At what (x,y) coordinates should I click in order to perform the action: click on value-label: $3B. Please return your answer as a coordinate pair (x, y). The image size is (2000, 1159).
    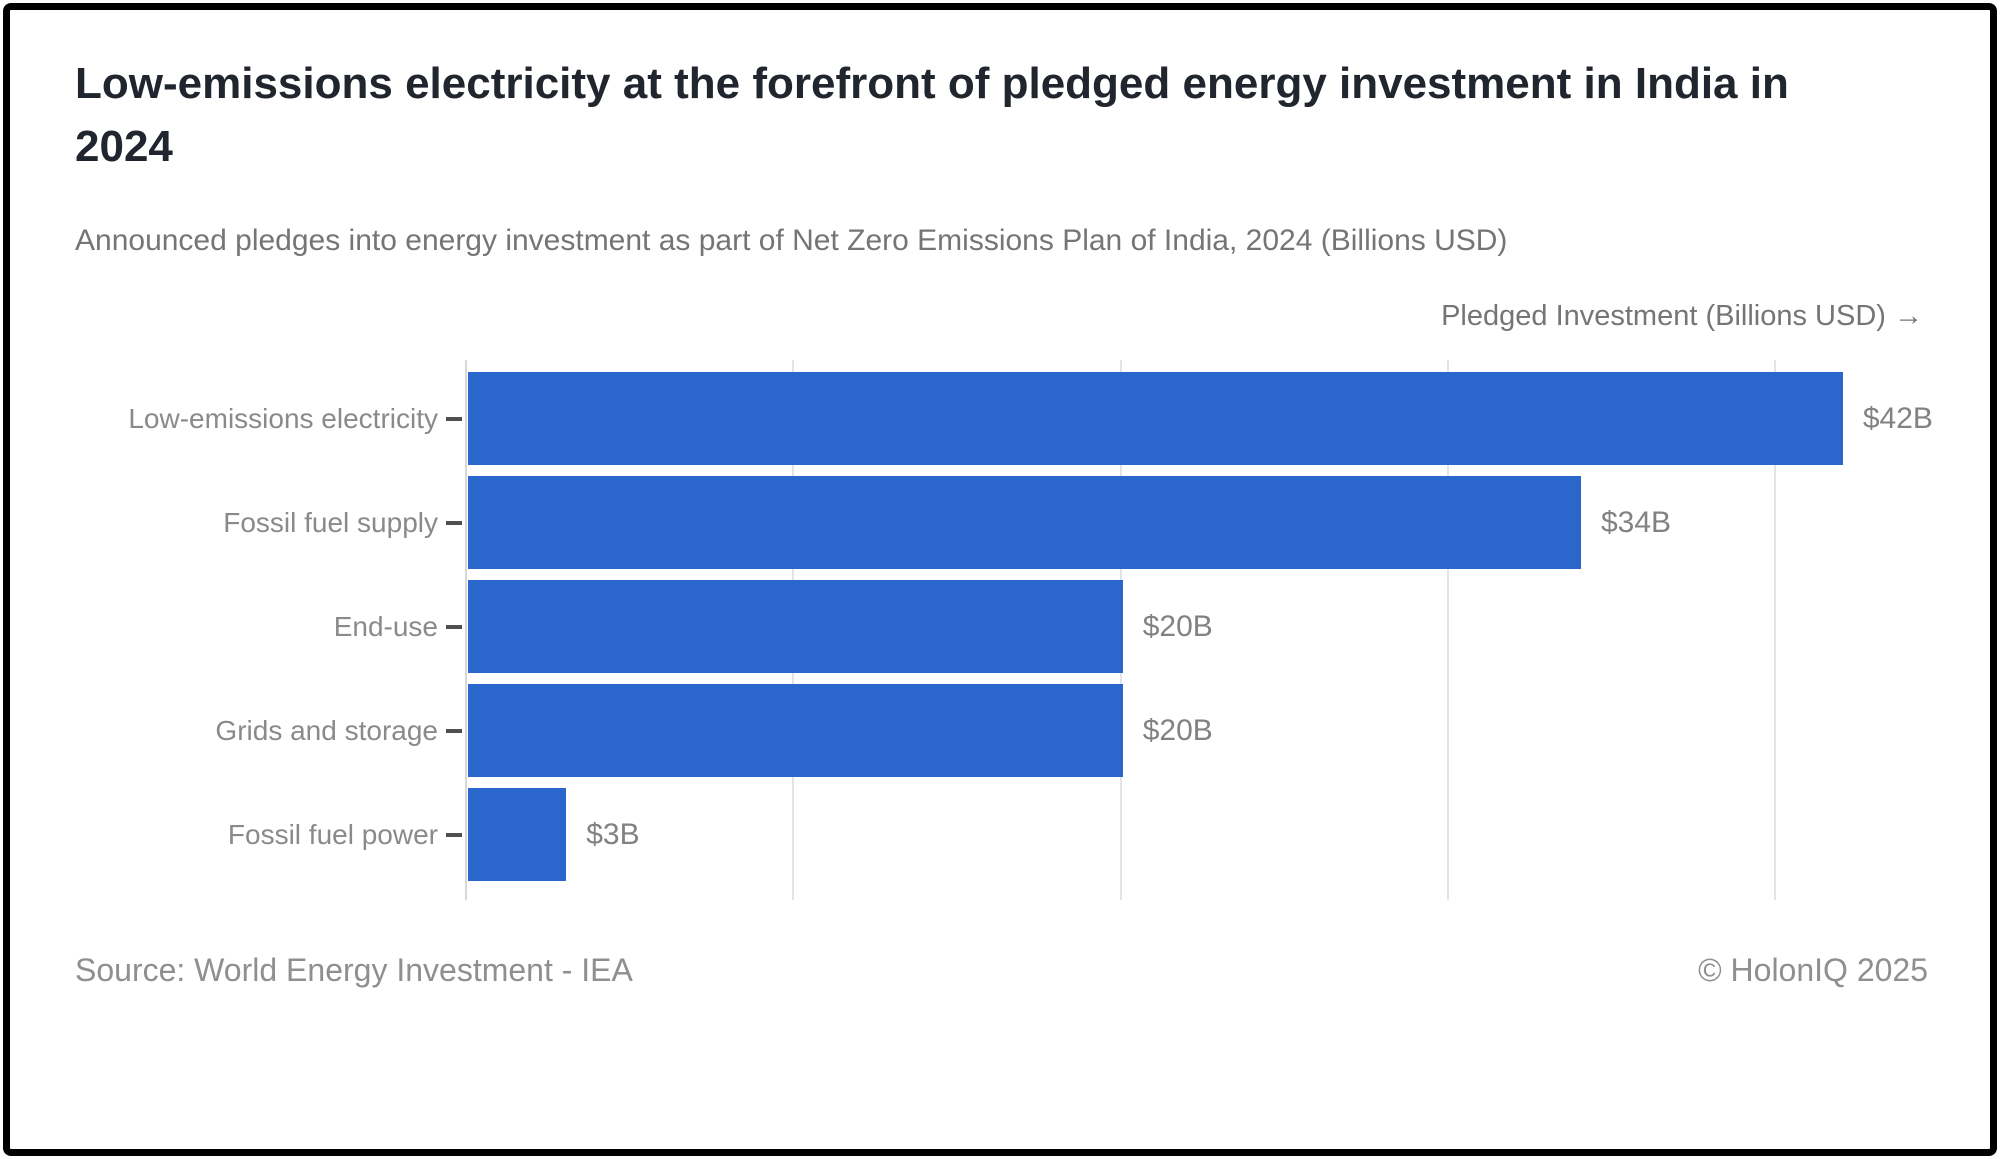
    Looking at the image, I should click on (613, 834).